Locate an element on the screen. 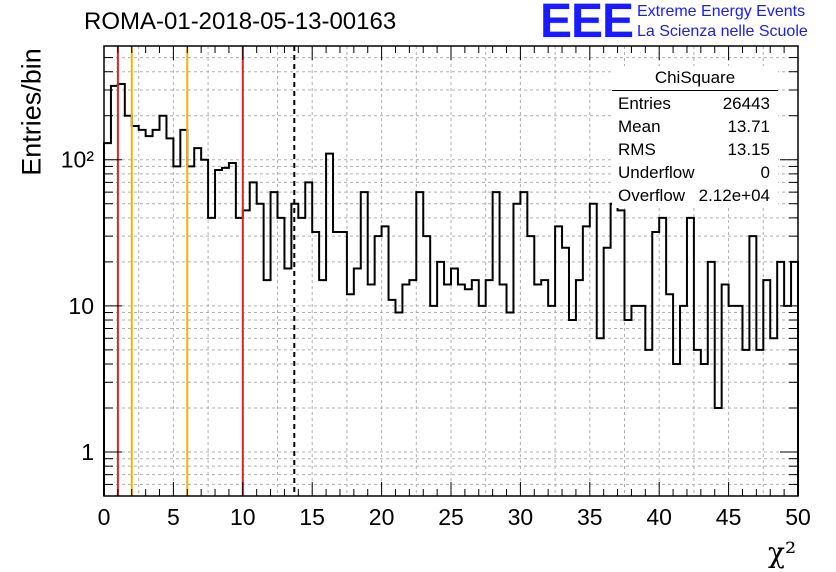 This screenshot has width=836, height=572. x-tick-label: 5 is located at coordinates (173, 517).